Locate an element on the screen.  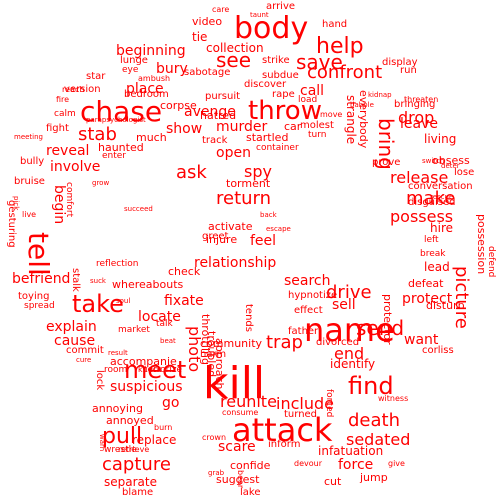
word-drive: drive is located at coordinates (349, 292).